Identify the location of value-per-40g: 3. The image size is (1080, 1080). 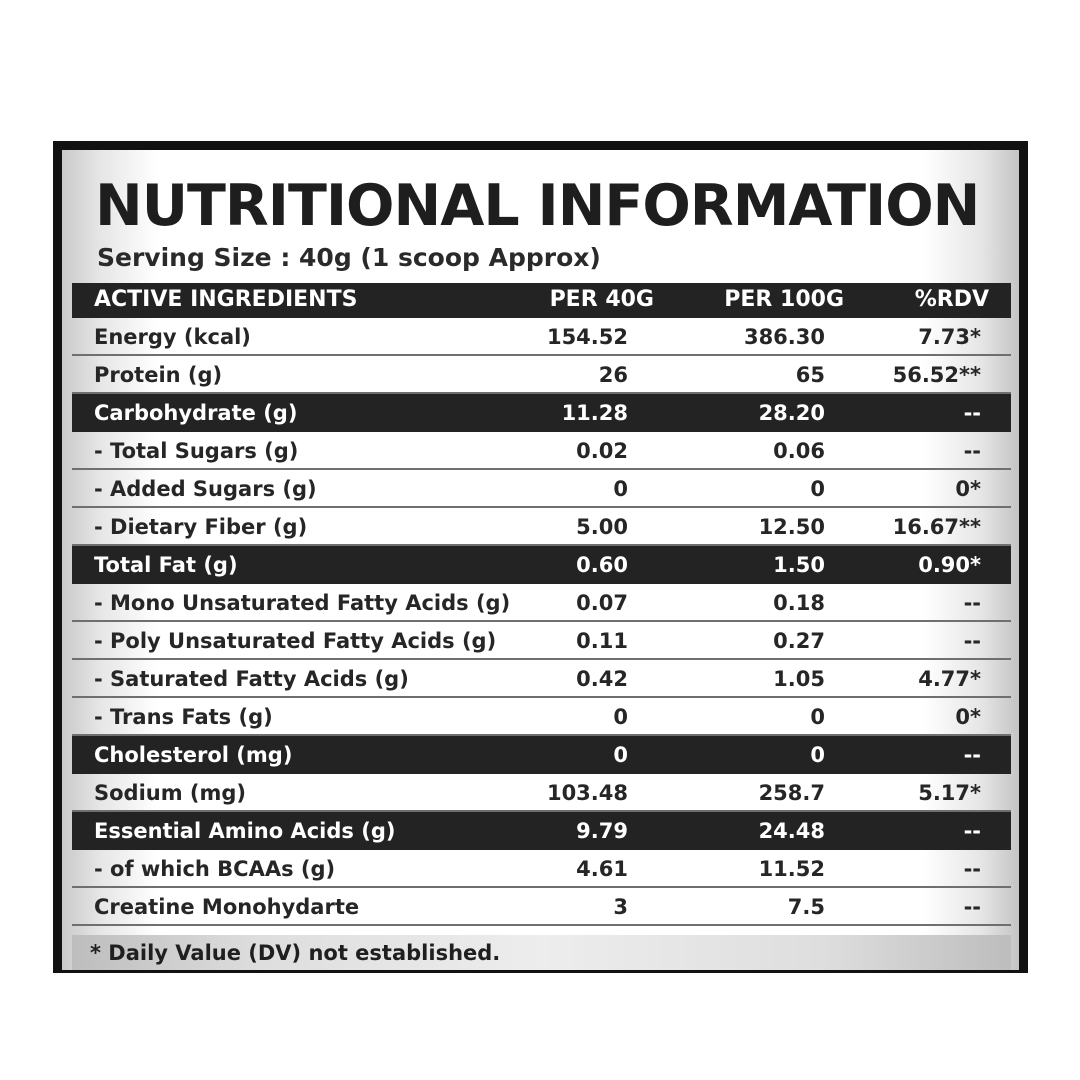
(620, 907).